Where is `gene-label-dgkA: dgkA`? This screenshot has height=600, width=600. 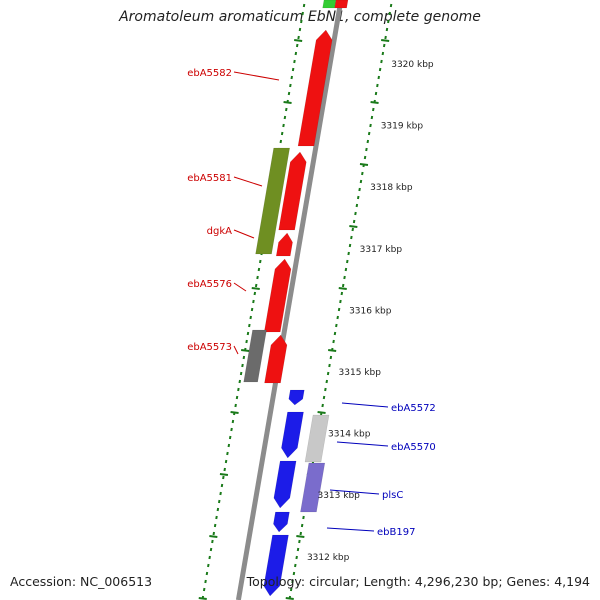 gene-label-dgkA: dgkA is located at coordinates (219, 231).